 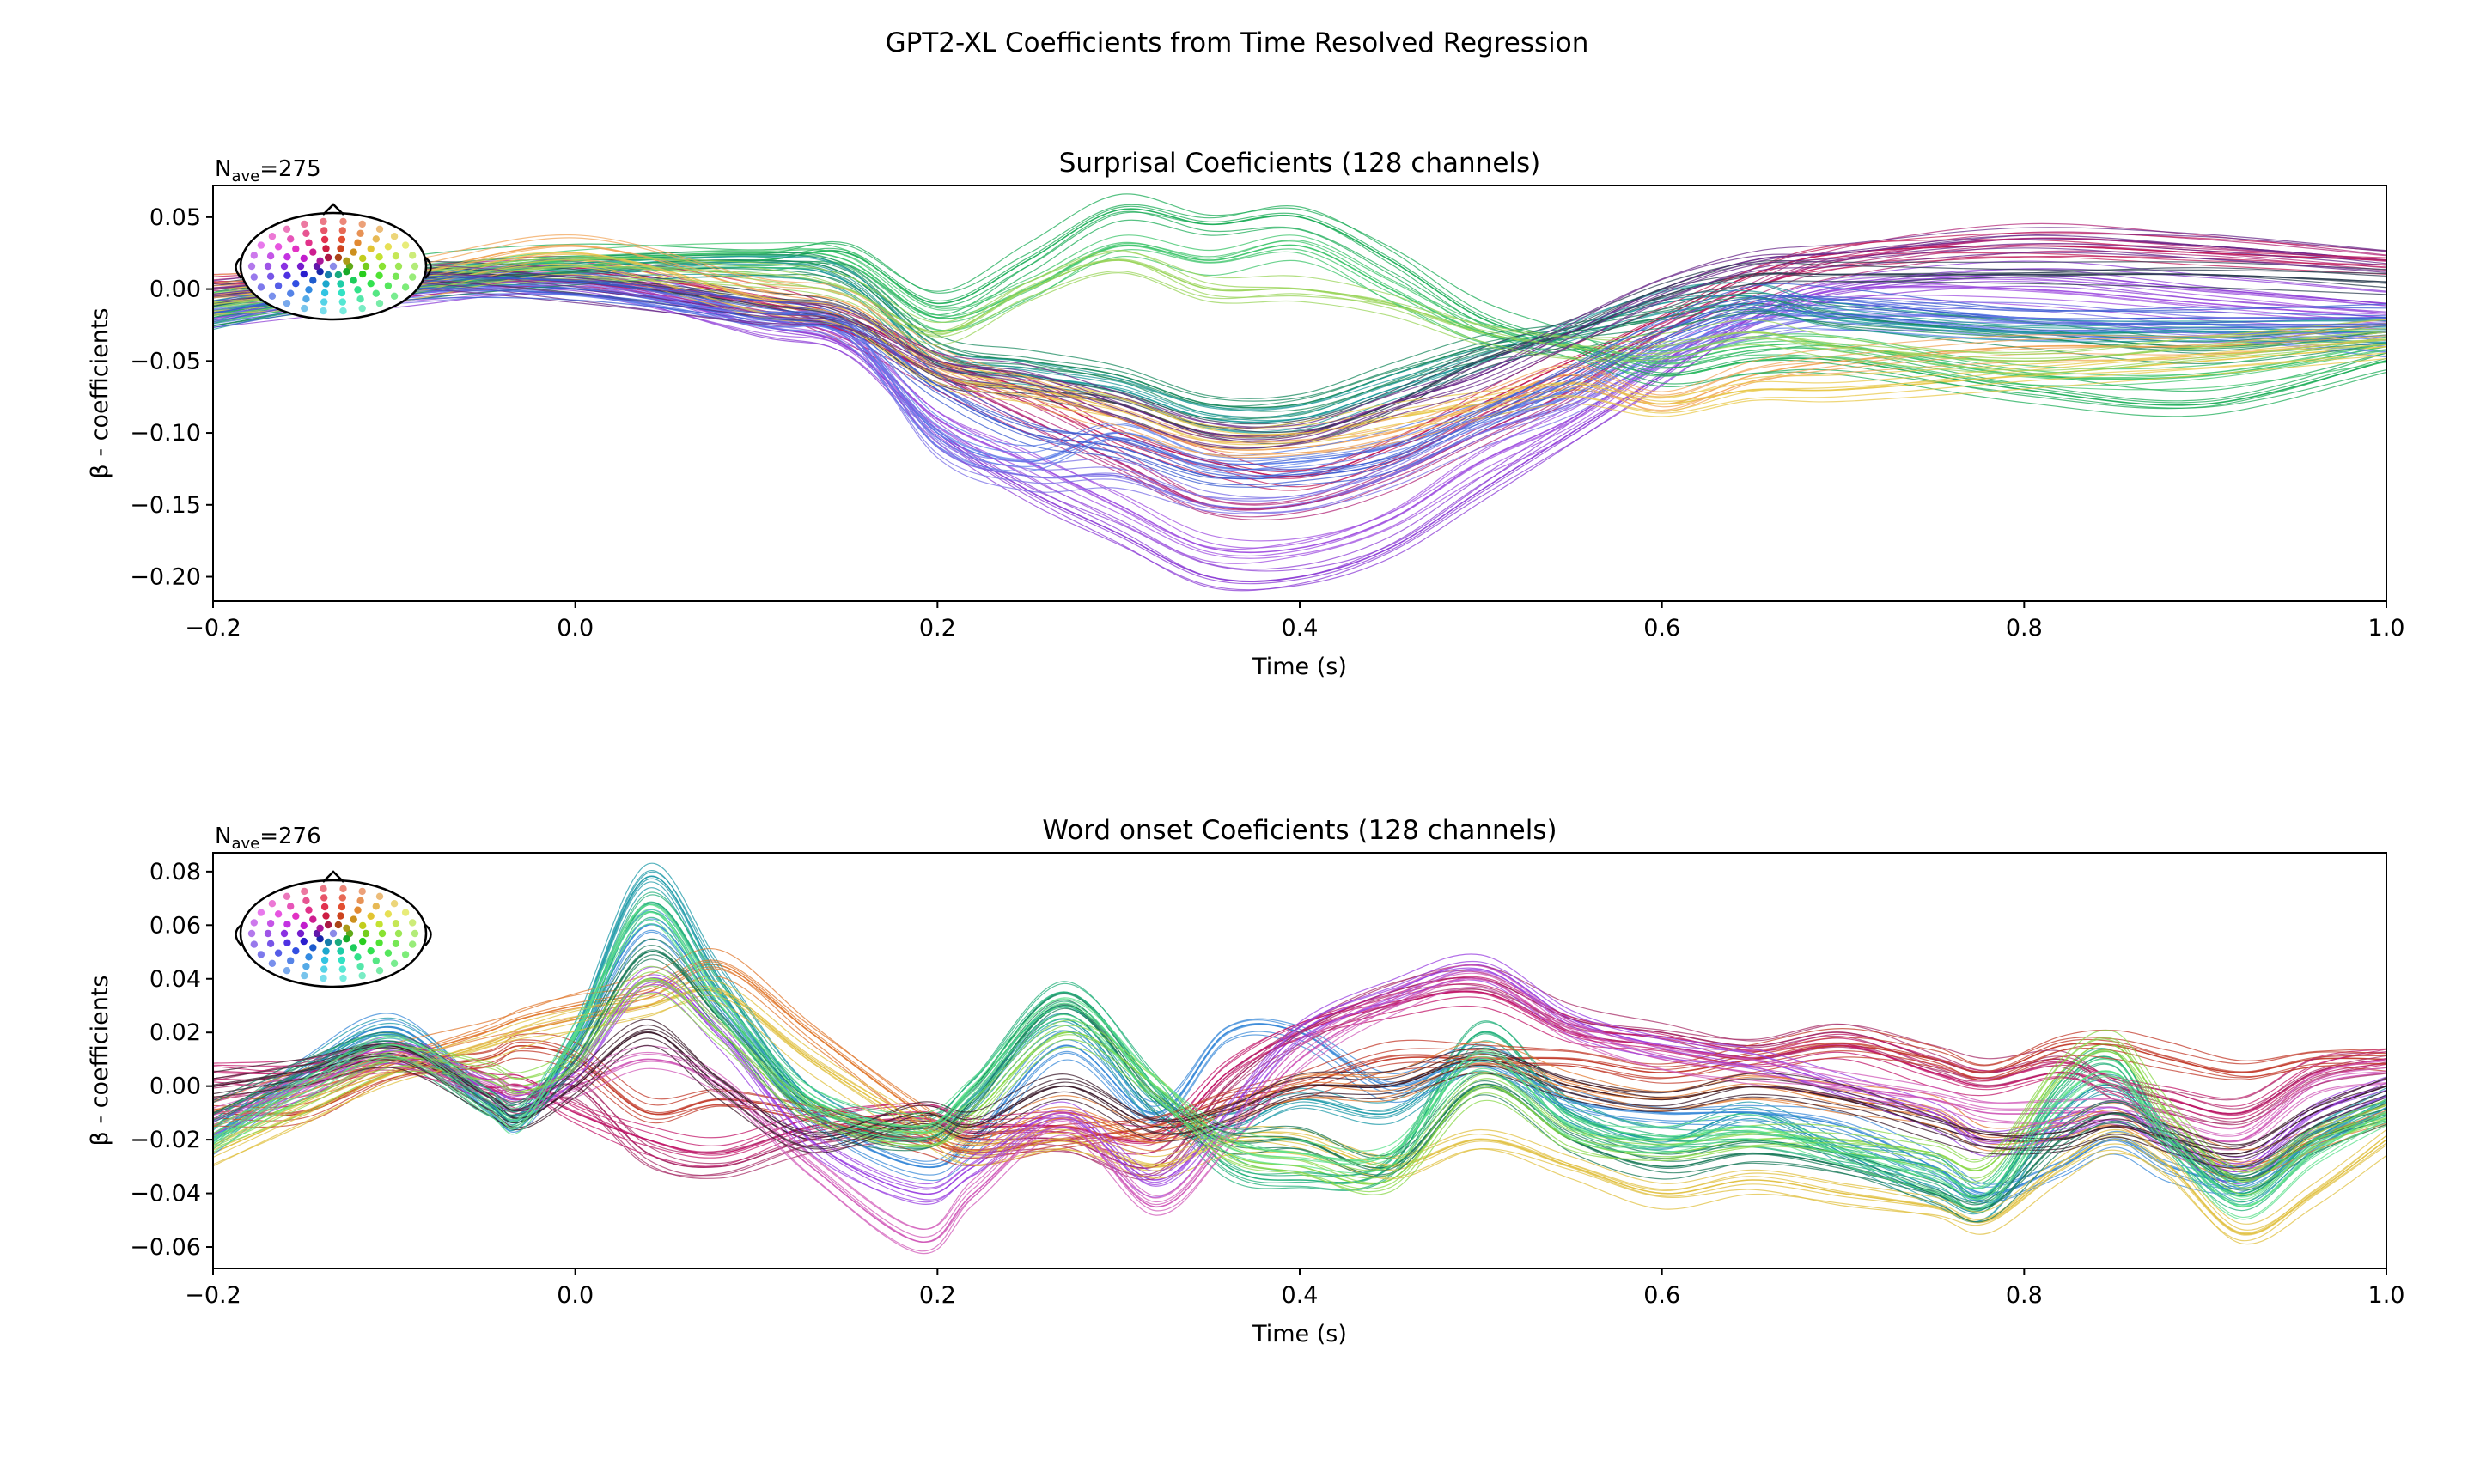 What do you see at coordinates (1299, 667) in the screenshot?
I see `x-axis-label: Time (s)` at bounding box center [1299, 667].